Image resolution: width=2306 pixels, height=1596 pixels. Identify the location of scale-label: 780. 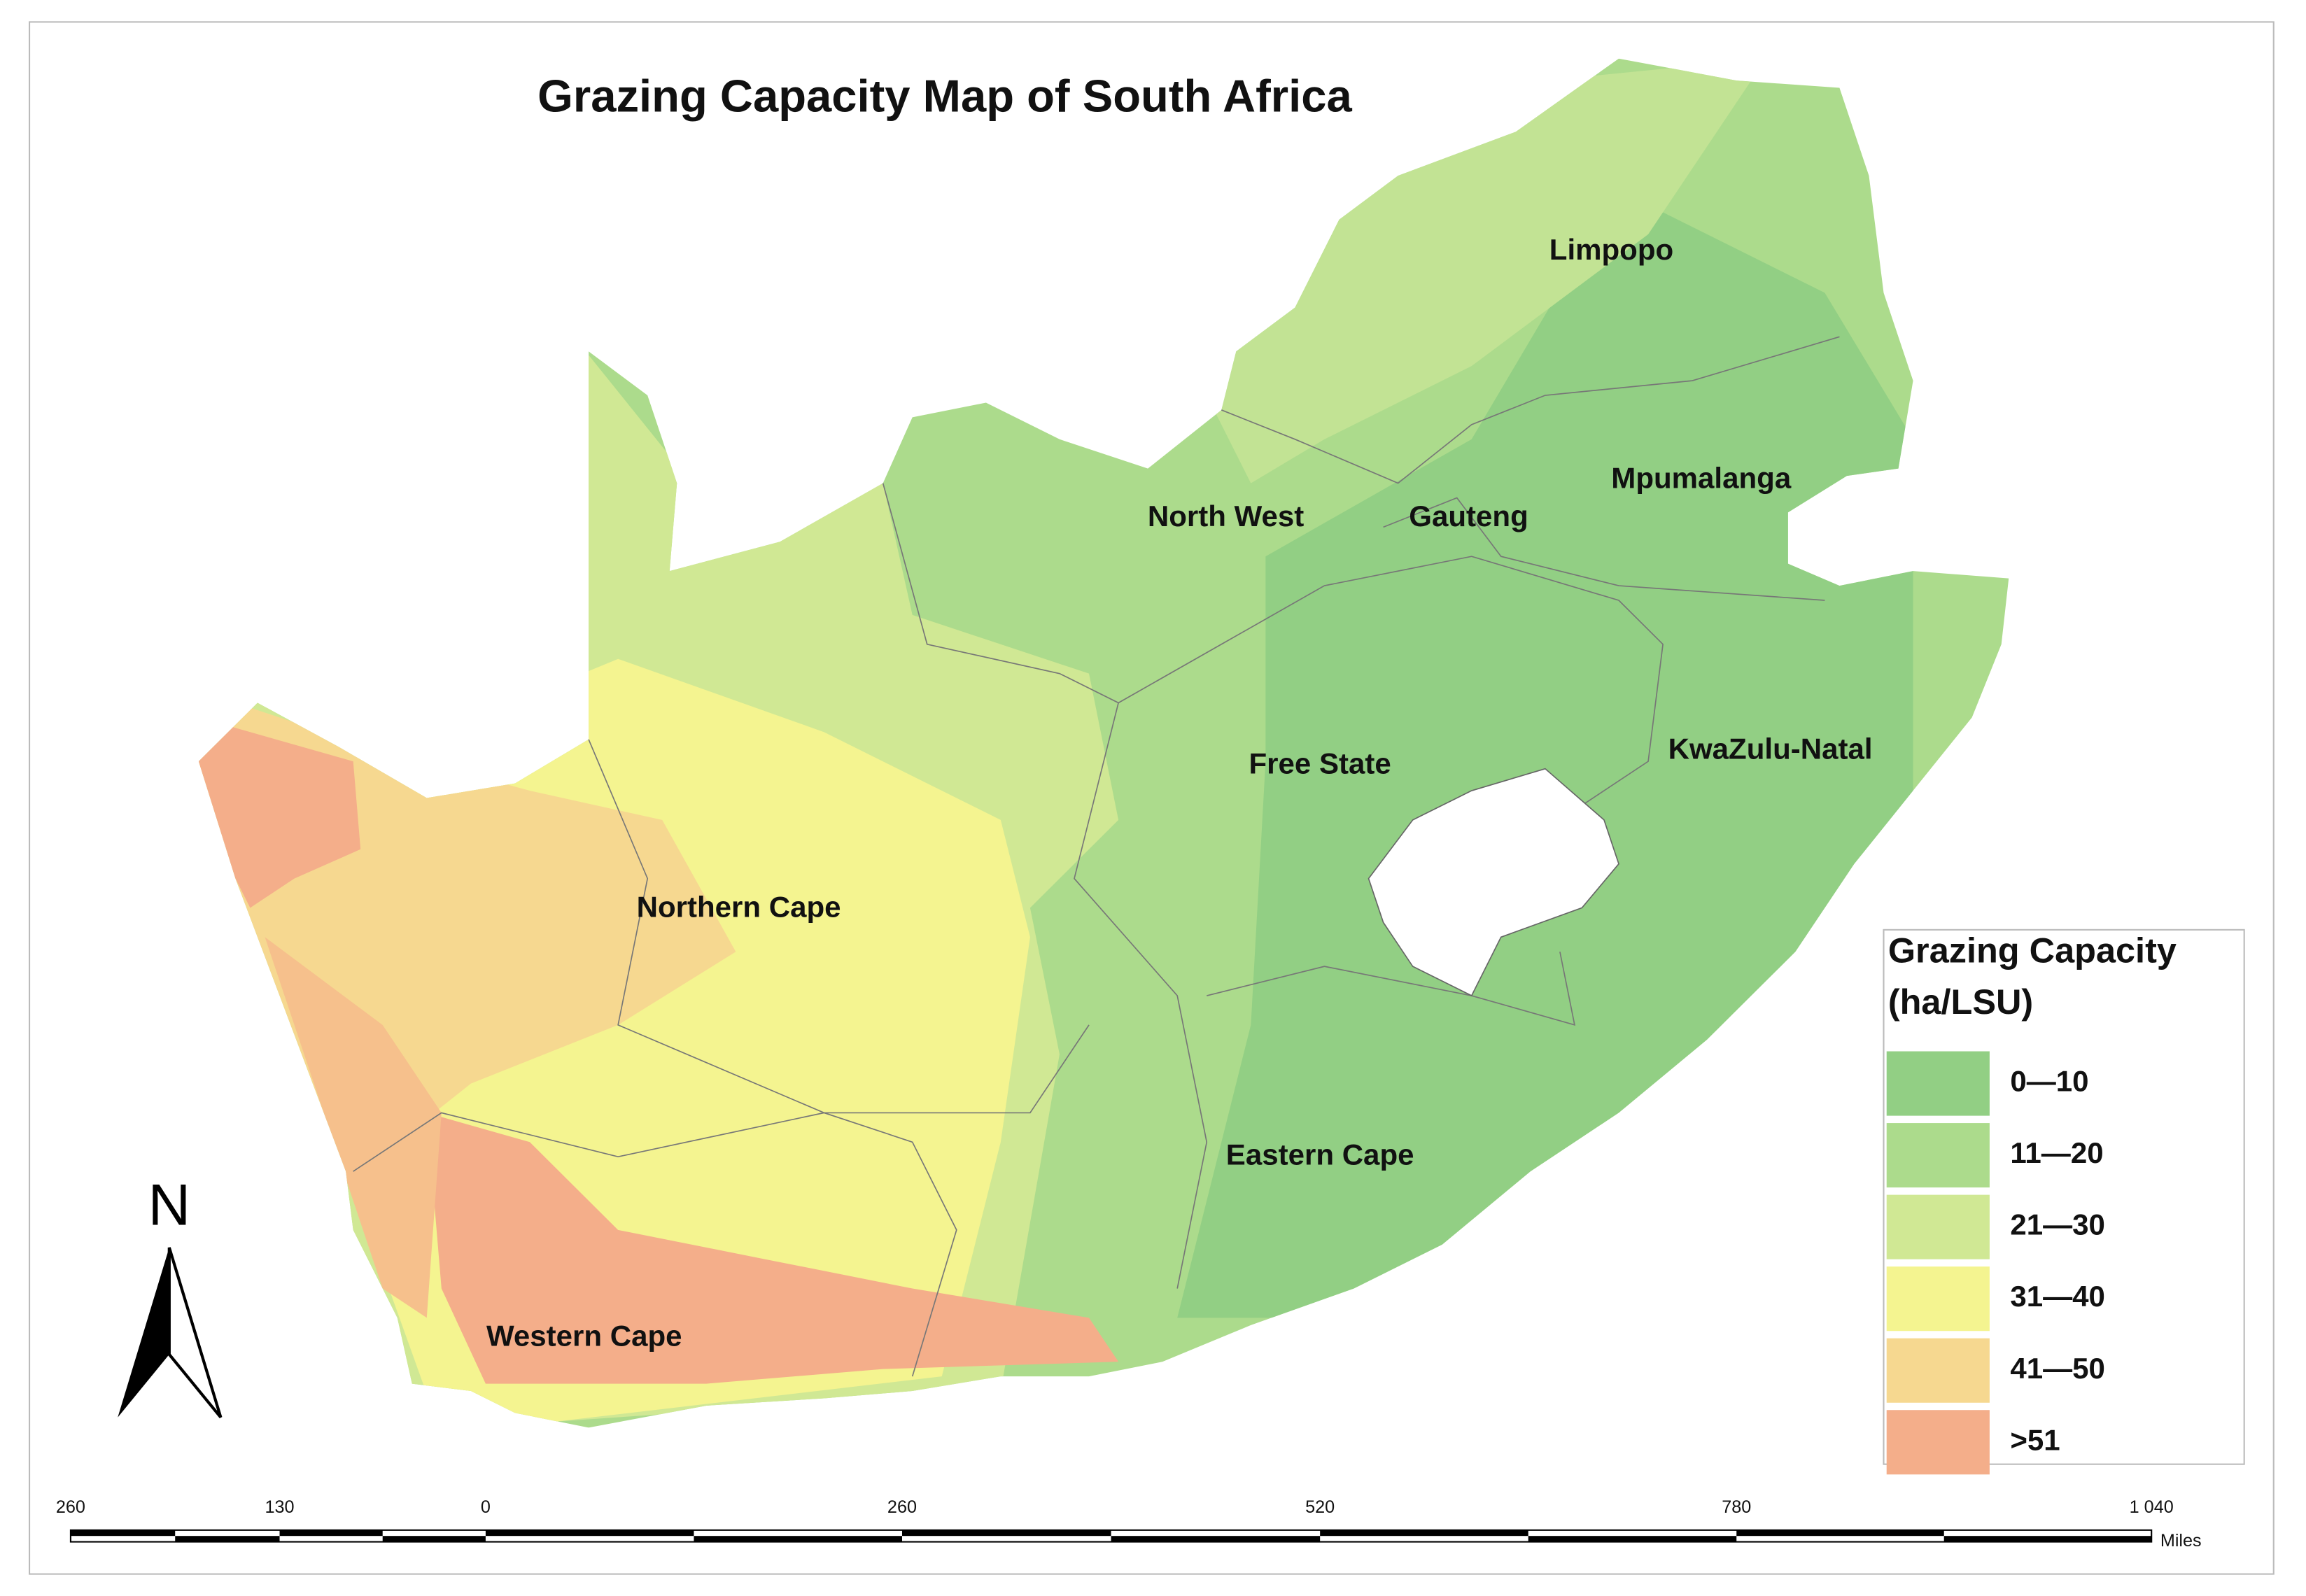
(1737, 1507).